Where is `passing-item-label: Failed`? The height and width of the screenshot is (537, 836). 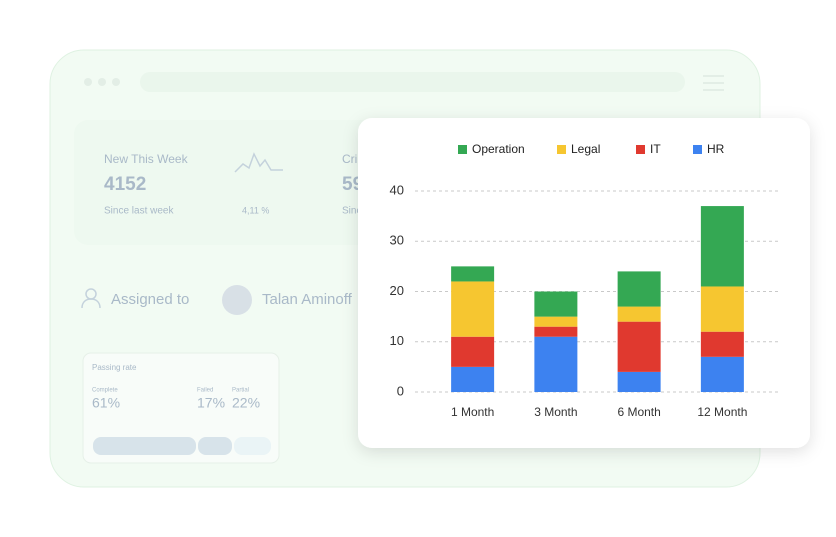
passing-item-label: Failed is located at coordinates (205, 391).